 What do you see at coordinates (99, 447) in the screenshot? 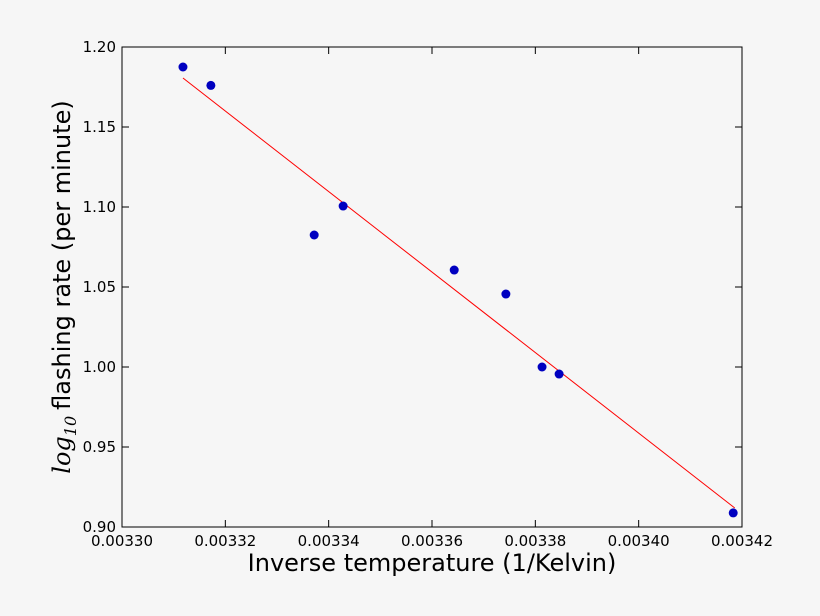
I see `y-tick-label: 0.95` at bounding box center [99, 447].